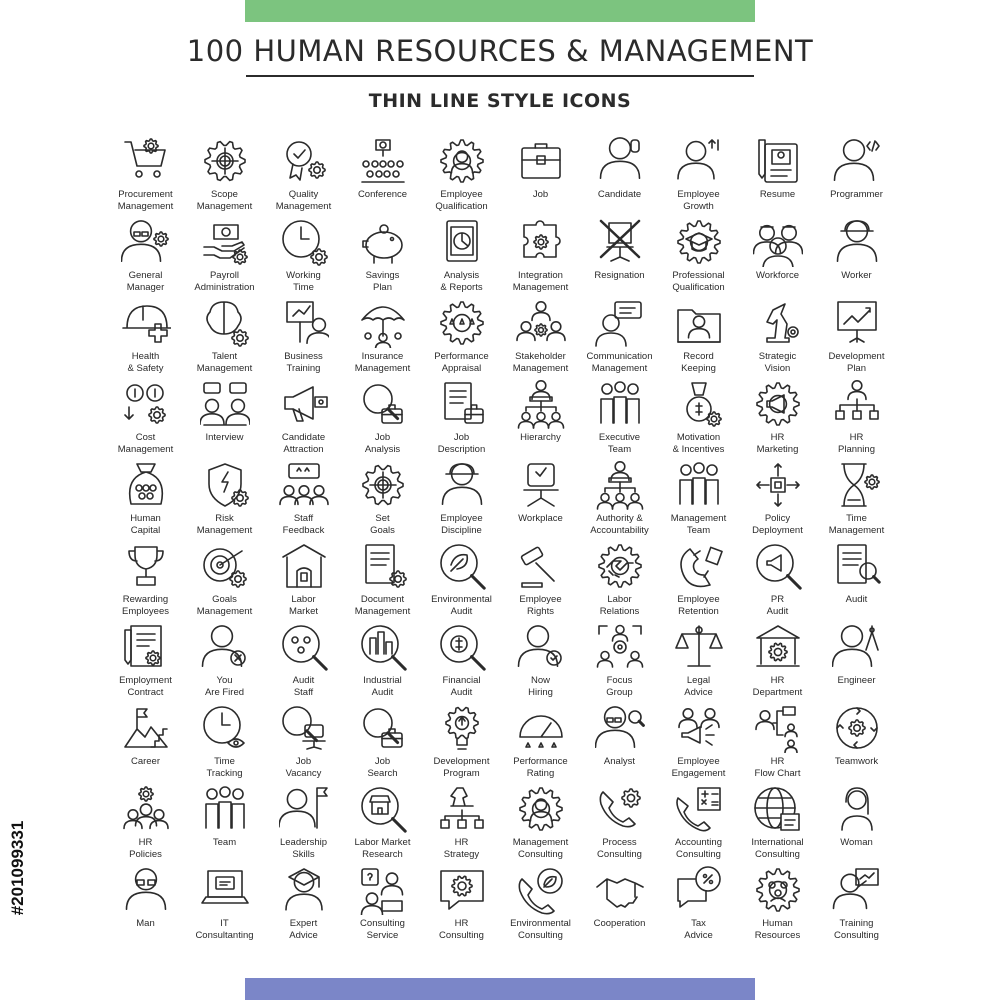 The width and height of the screenshot is (1000, 1000). Describe the element at coordinates (698, 356) in the screenshot. I see `icon-label-line: Record` at that location.